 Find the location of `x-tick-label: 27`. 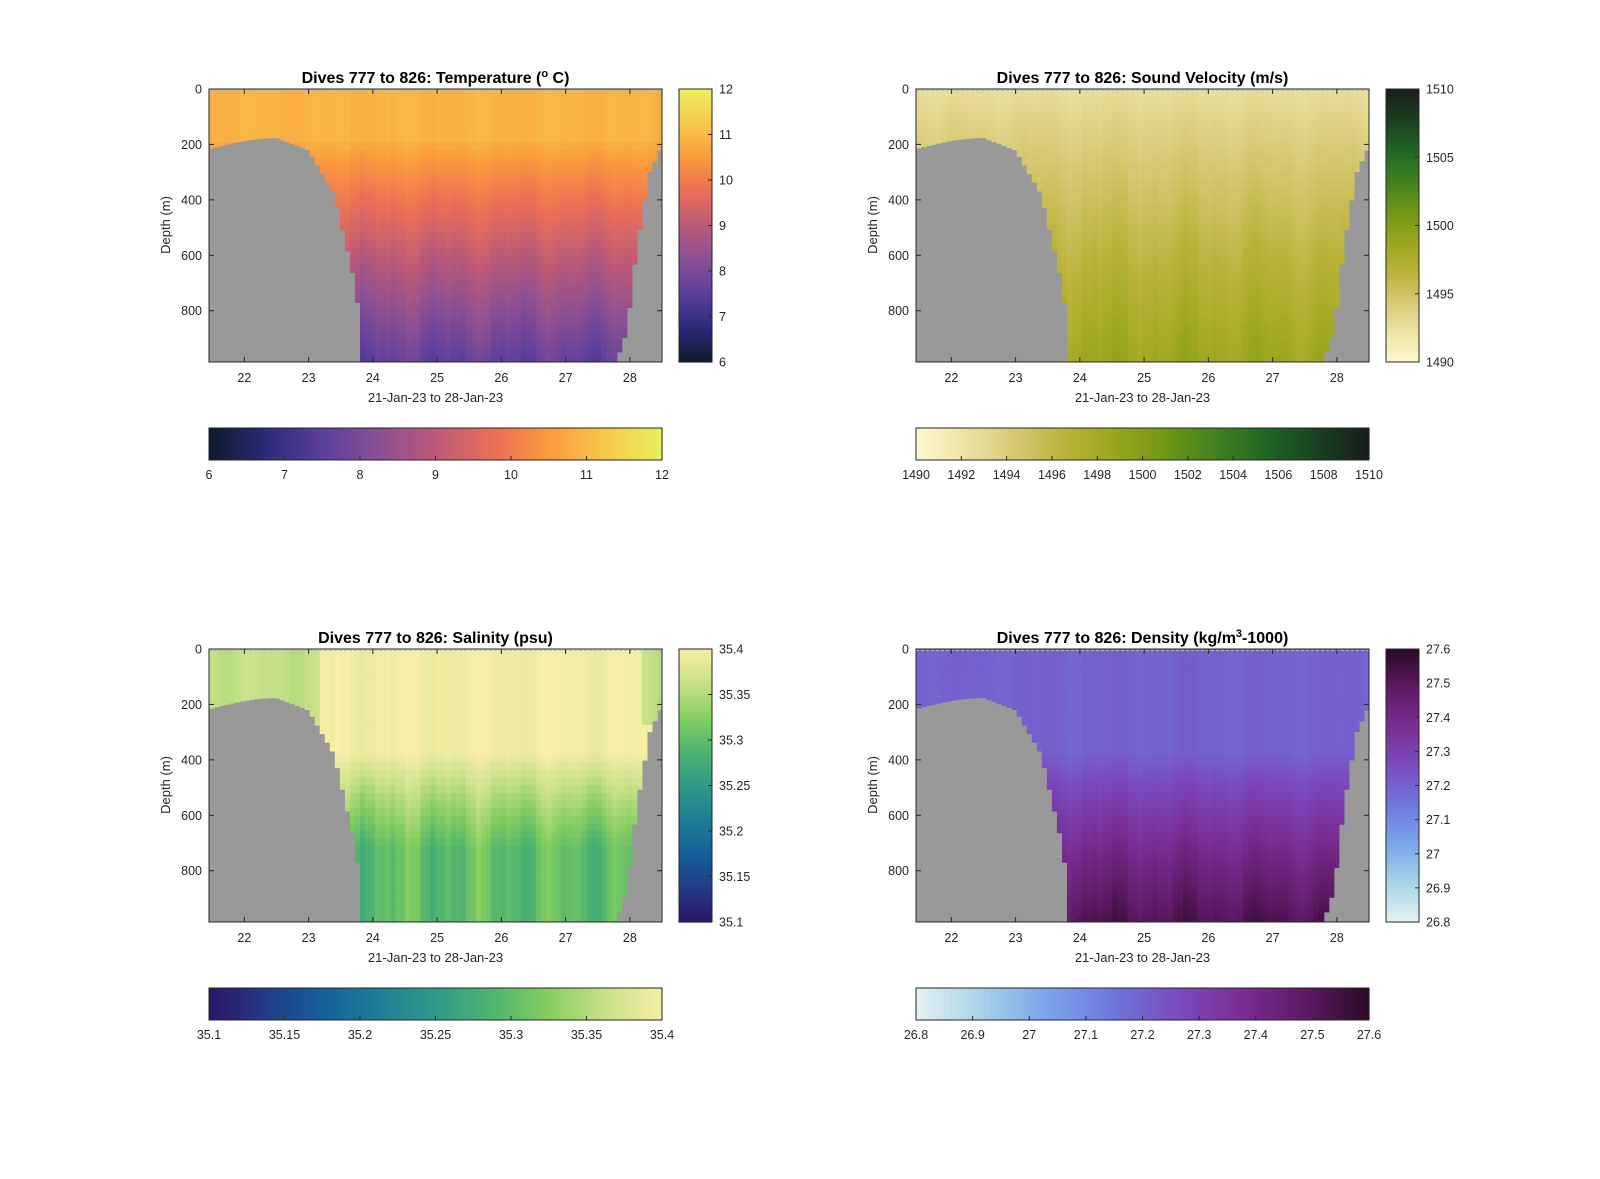

x-tick-label: 27 is located at coordinates (1273, 378).